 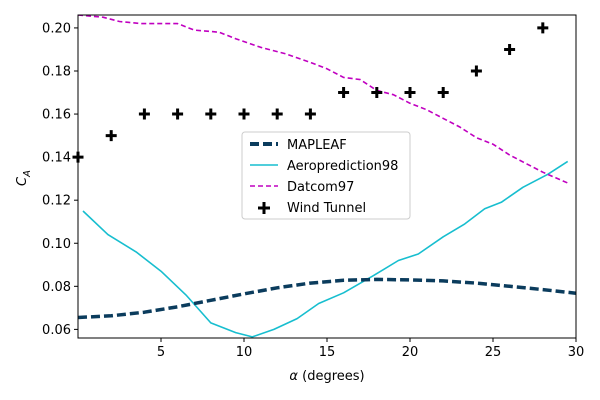 I want to click on legend-label-aeroprediction98: Aeroprediction98, so click(x=342, y=166).